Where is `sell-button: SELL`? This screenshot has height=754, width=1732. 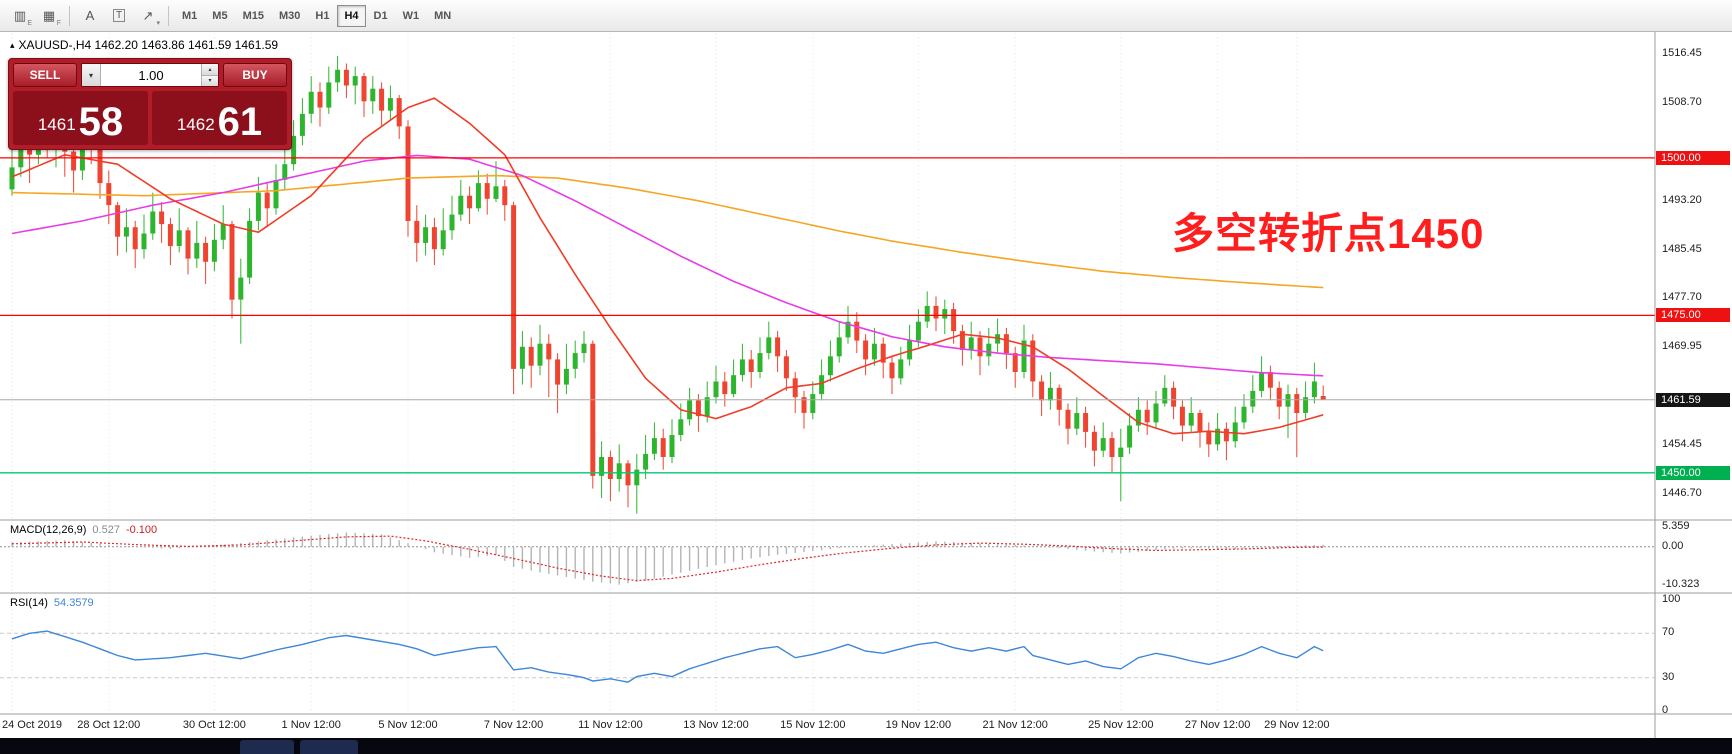 sell-button: SELL is located at coordinates (45, 75).